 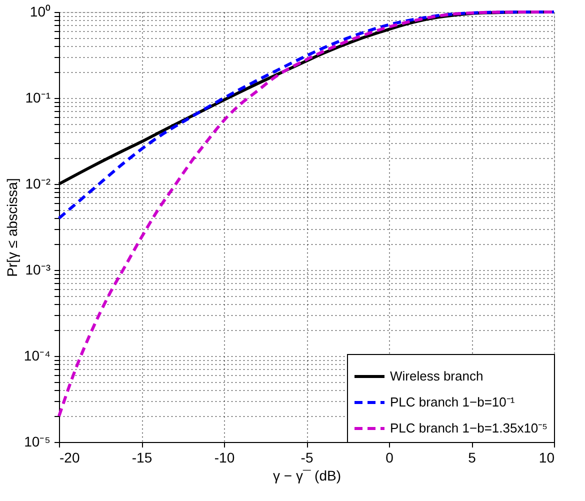 I want to click on y-axis-title: Pr[γ ≤ abscissa], so click(x=12, y=227).